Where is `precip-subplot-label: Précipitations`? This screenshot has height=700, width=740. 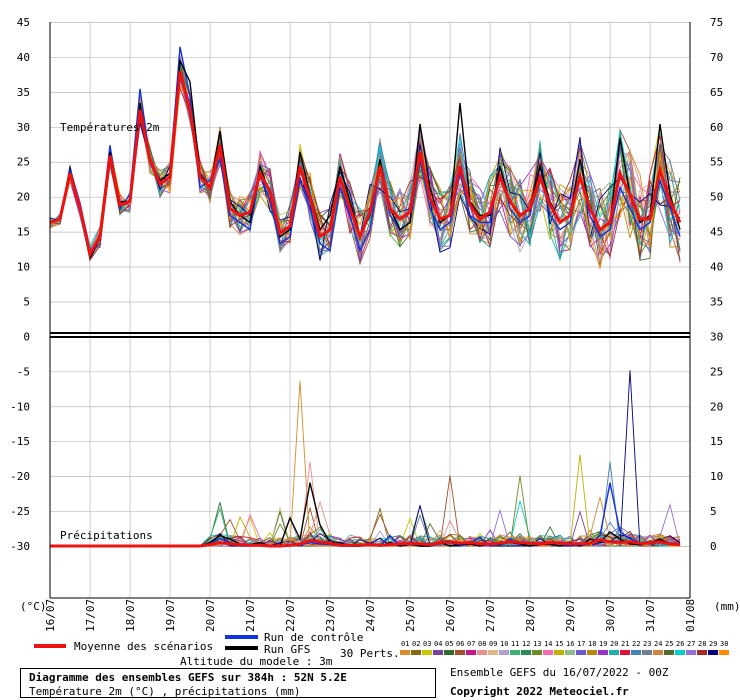
precip-subplot-label: Précipitations is located at coordinates (106, 535).